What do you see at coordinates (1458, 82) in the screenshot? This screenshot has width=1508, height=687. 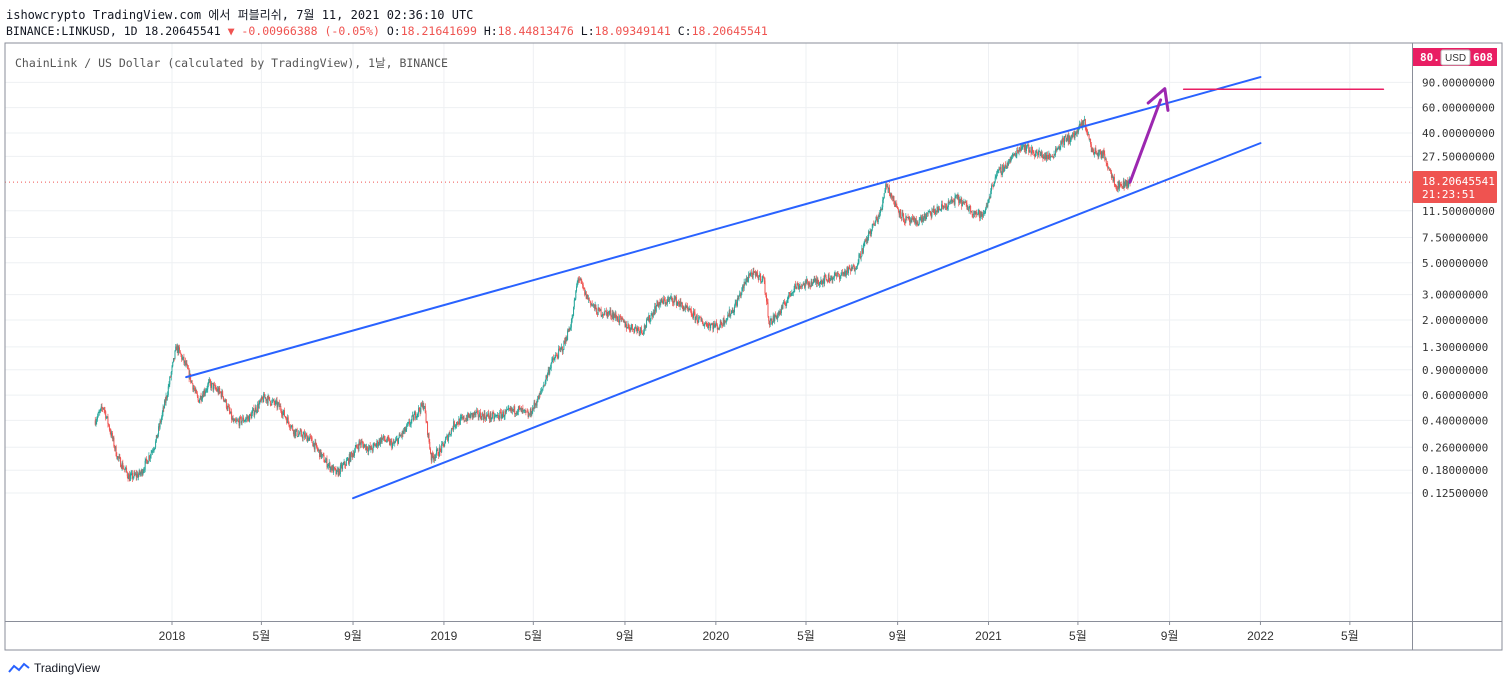 I see `y-tick-label: 90.00000000` at bounding box center [1458, 82].